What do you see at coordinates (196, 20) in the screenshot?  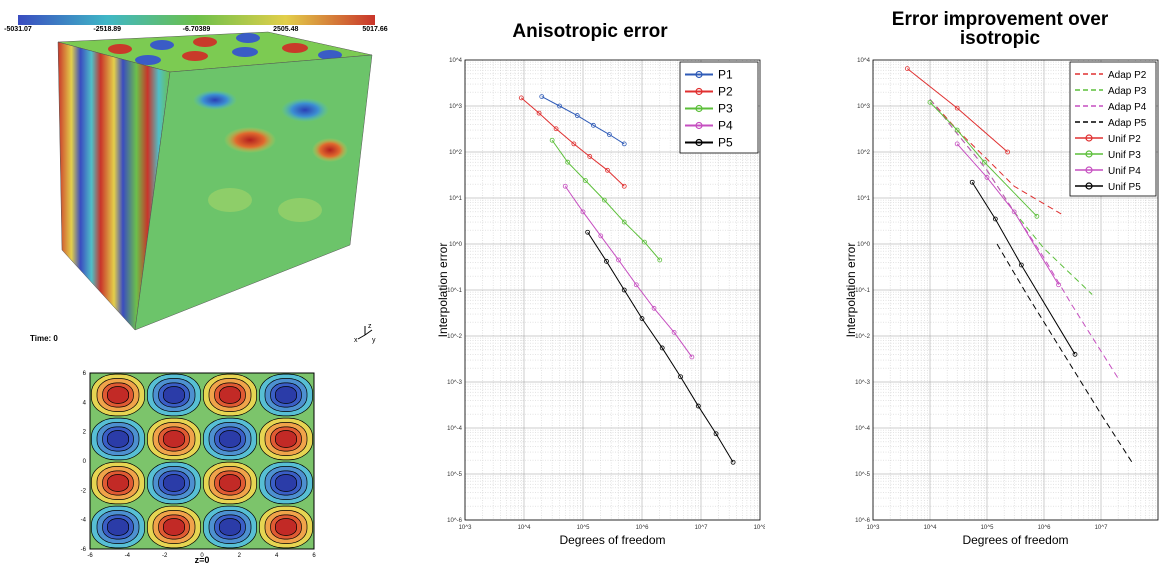 I see `colorbar` at bounding box center [196, 20].